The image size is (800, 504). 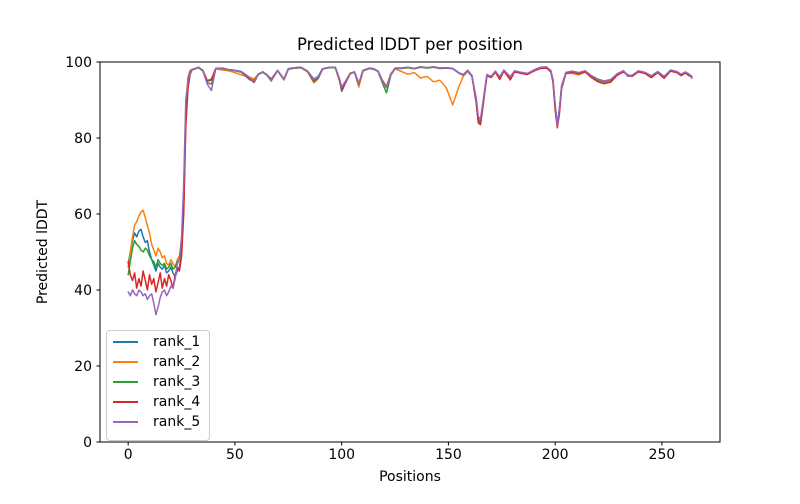 I want to click on legend-item-rank_2: rank_2, so click(x=158, y=362).